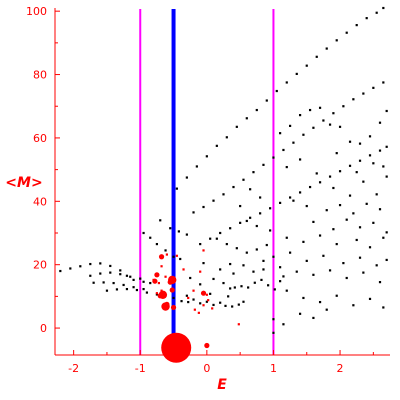  Describe the element at coordinates (73, 368) in the screenshot. I see `x-tick-label: -2` at that location.